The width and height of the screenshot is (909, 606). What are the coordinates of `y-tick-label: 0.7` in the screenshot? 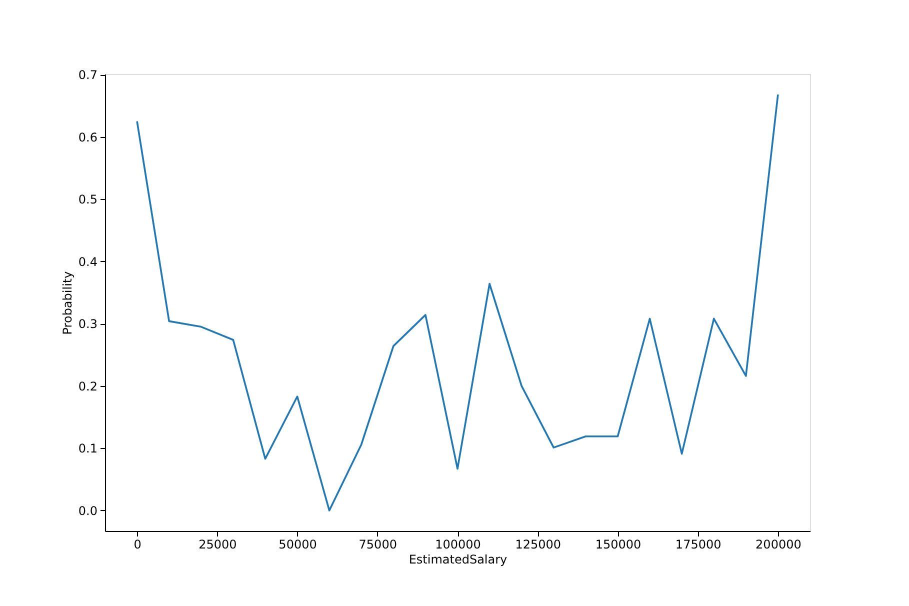 It's located at (88, 75).